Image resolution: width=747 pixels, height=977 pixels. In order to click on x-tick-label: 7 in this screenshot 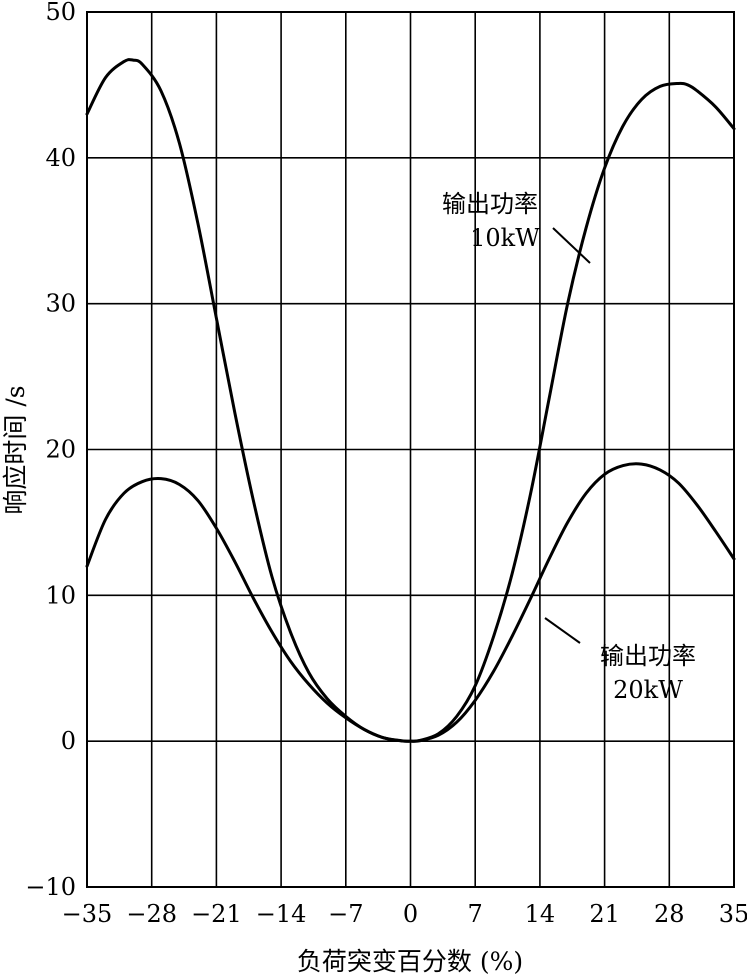, I will do `click(475, 914)`.